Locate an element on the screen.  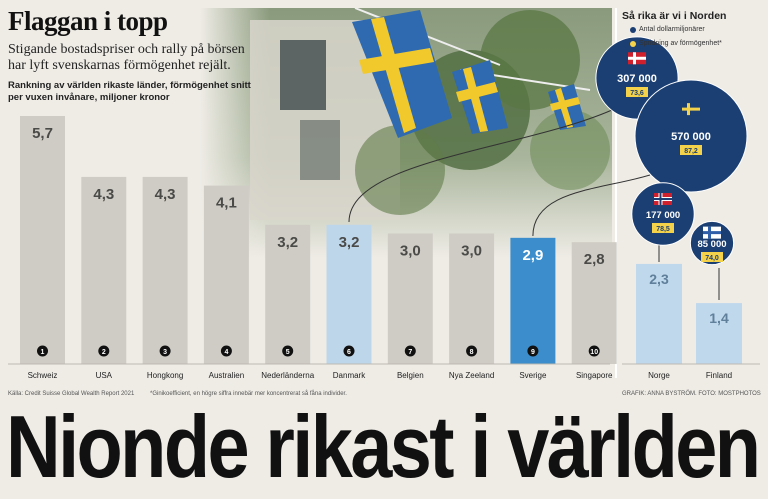
rank-number: 2 is located at coordinates (104, 352).